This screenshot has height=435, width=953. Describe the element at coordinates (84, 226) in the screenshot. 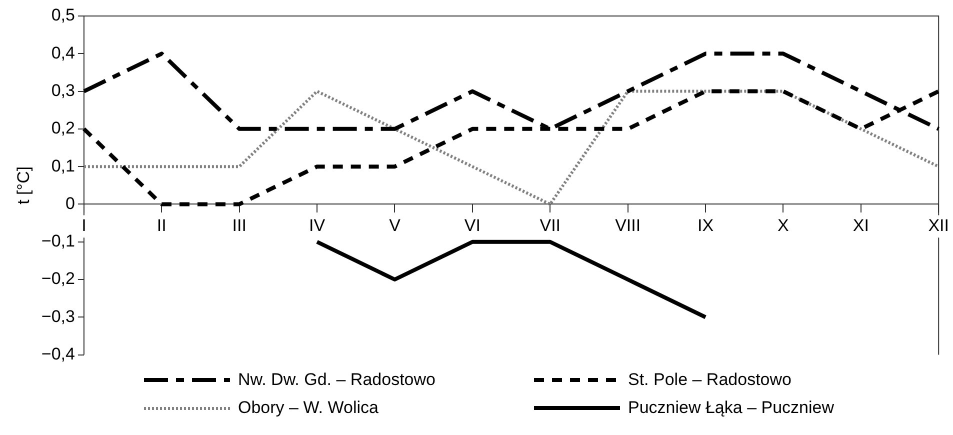

I see `x-tick-label: I` at that location.